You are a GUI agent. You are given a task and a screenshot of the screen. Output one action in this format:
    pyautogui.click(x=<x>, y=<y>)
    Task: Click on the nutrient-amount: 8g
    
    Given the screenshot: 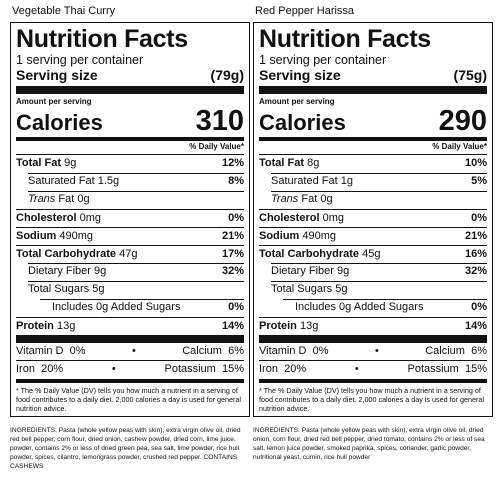 What is the action you would take?
    pyautogui.click(x=313, y=163)
    